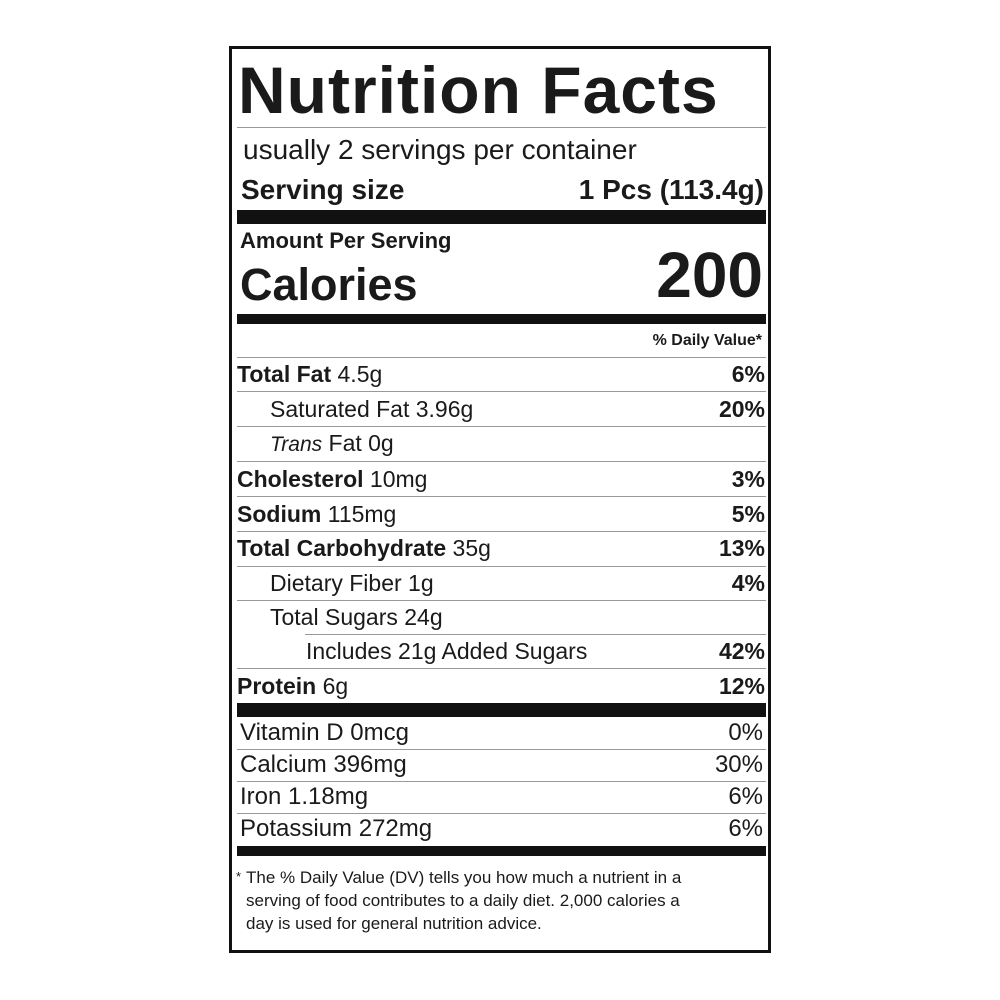  Describe the element at coordinates (478, 90) in the screenshot. I see `title: Nutrition Facts` at that location.